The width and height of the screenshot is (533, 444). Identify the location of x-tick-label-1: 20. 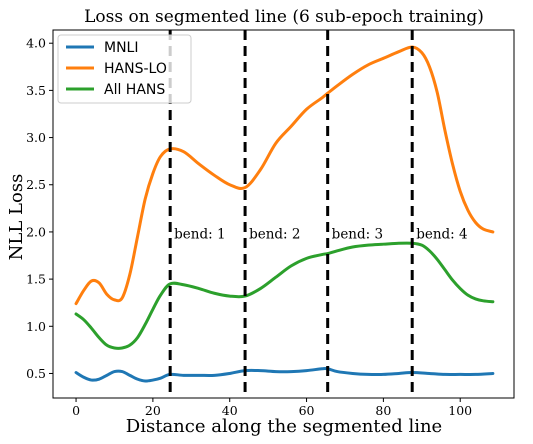
(153, 410).